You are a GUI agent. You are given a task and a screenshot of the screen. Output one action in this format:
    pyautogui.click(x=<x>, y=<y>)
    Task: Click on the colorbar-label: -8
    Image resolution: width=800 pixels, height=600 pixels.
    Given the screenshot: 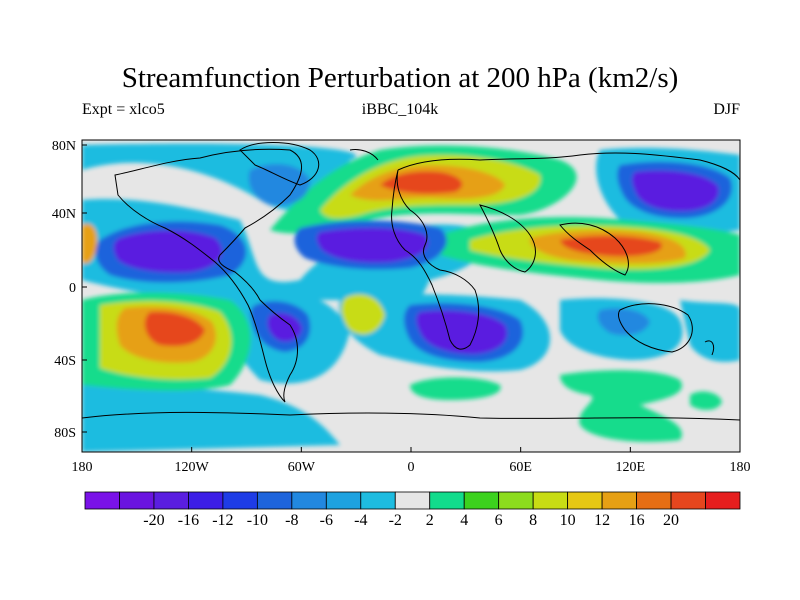 What is the action you would take?
    pyautogui.click(x=291, y=520)
    